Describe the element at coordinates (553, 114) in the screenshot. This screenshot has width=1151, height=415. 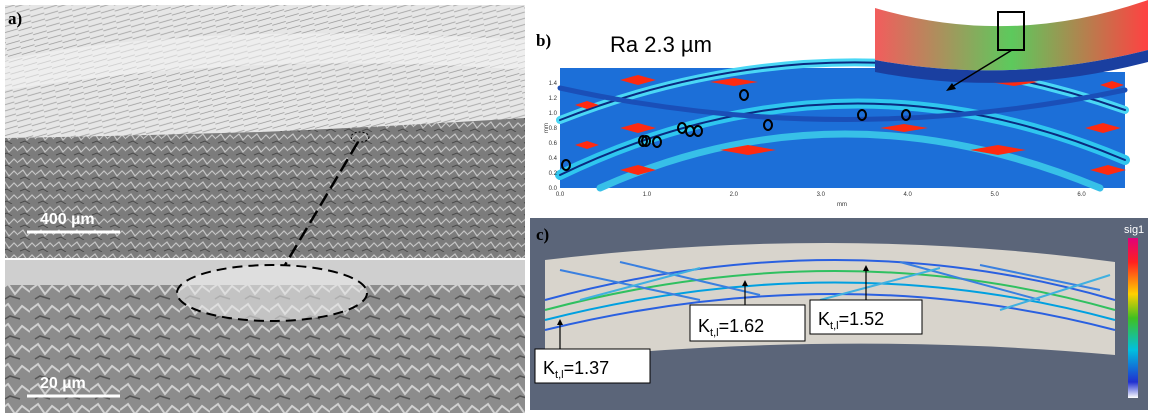
I see `y-tick-label: 1.0` at that location.